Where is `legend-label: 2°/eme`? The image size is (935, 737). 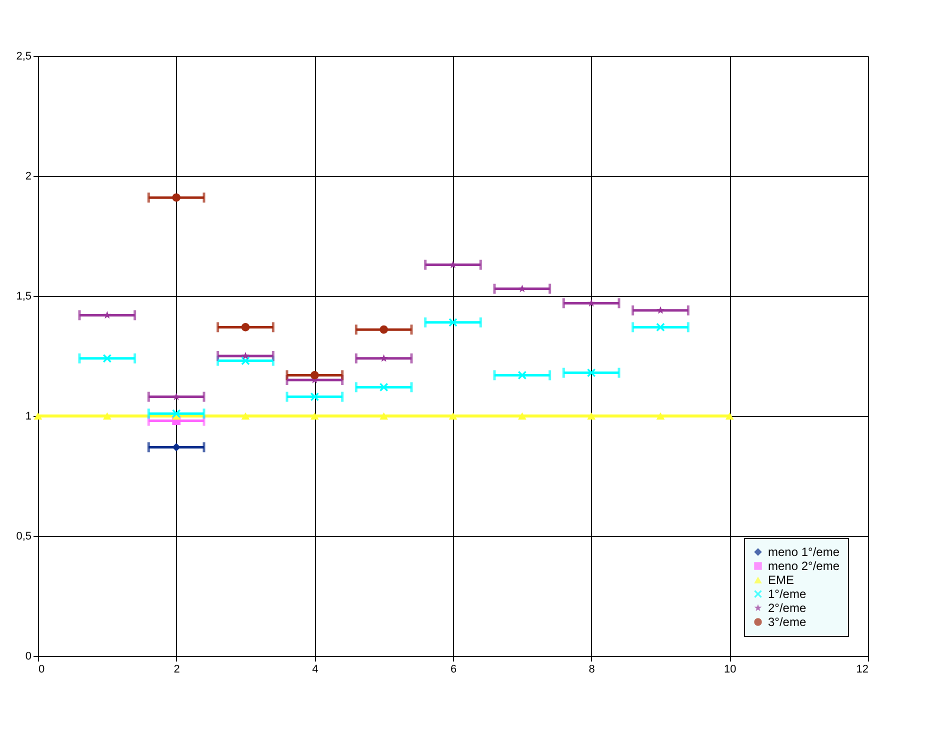
legend-label: 2°/eme is located at coordinates (787, 608).